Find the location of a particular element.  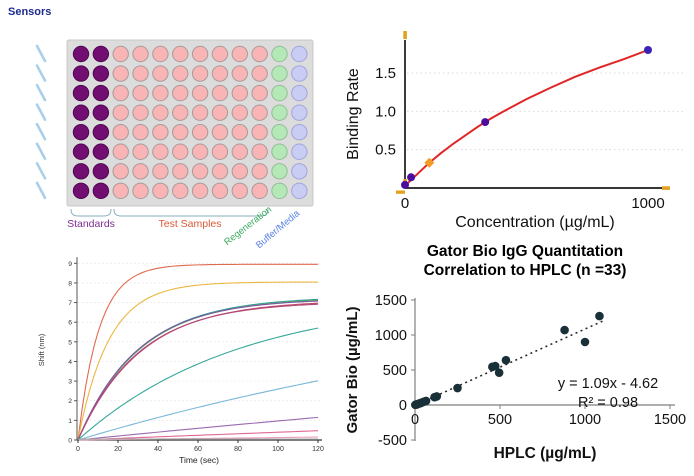

series-baseline is located at coordinates (197, 439).